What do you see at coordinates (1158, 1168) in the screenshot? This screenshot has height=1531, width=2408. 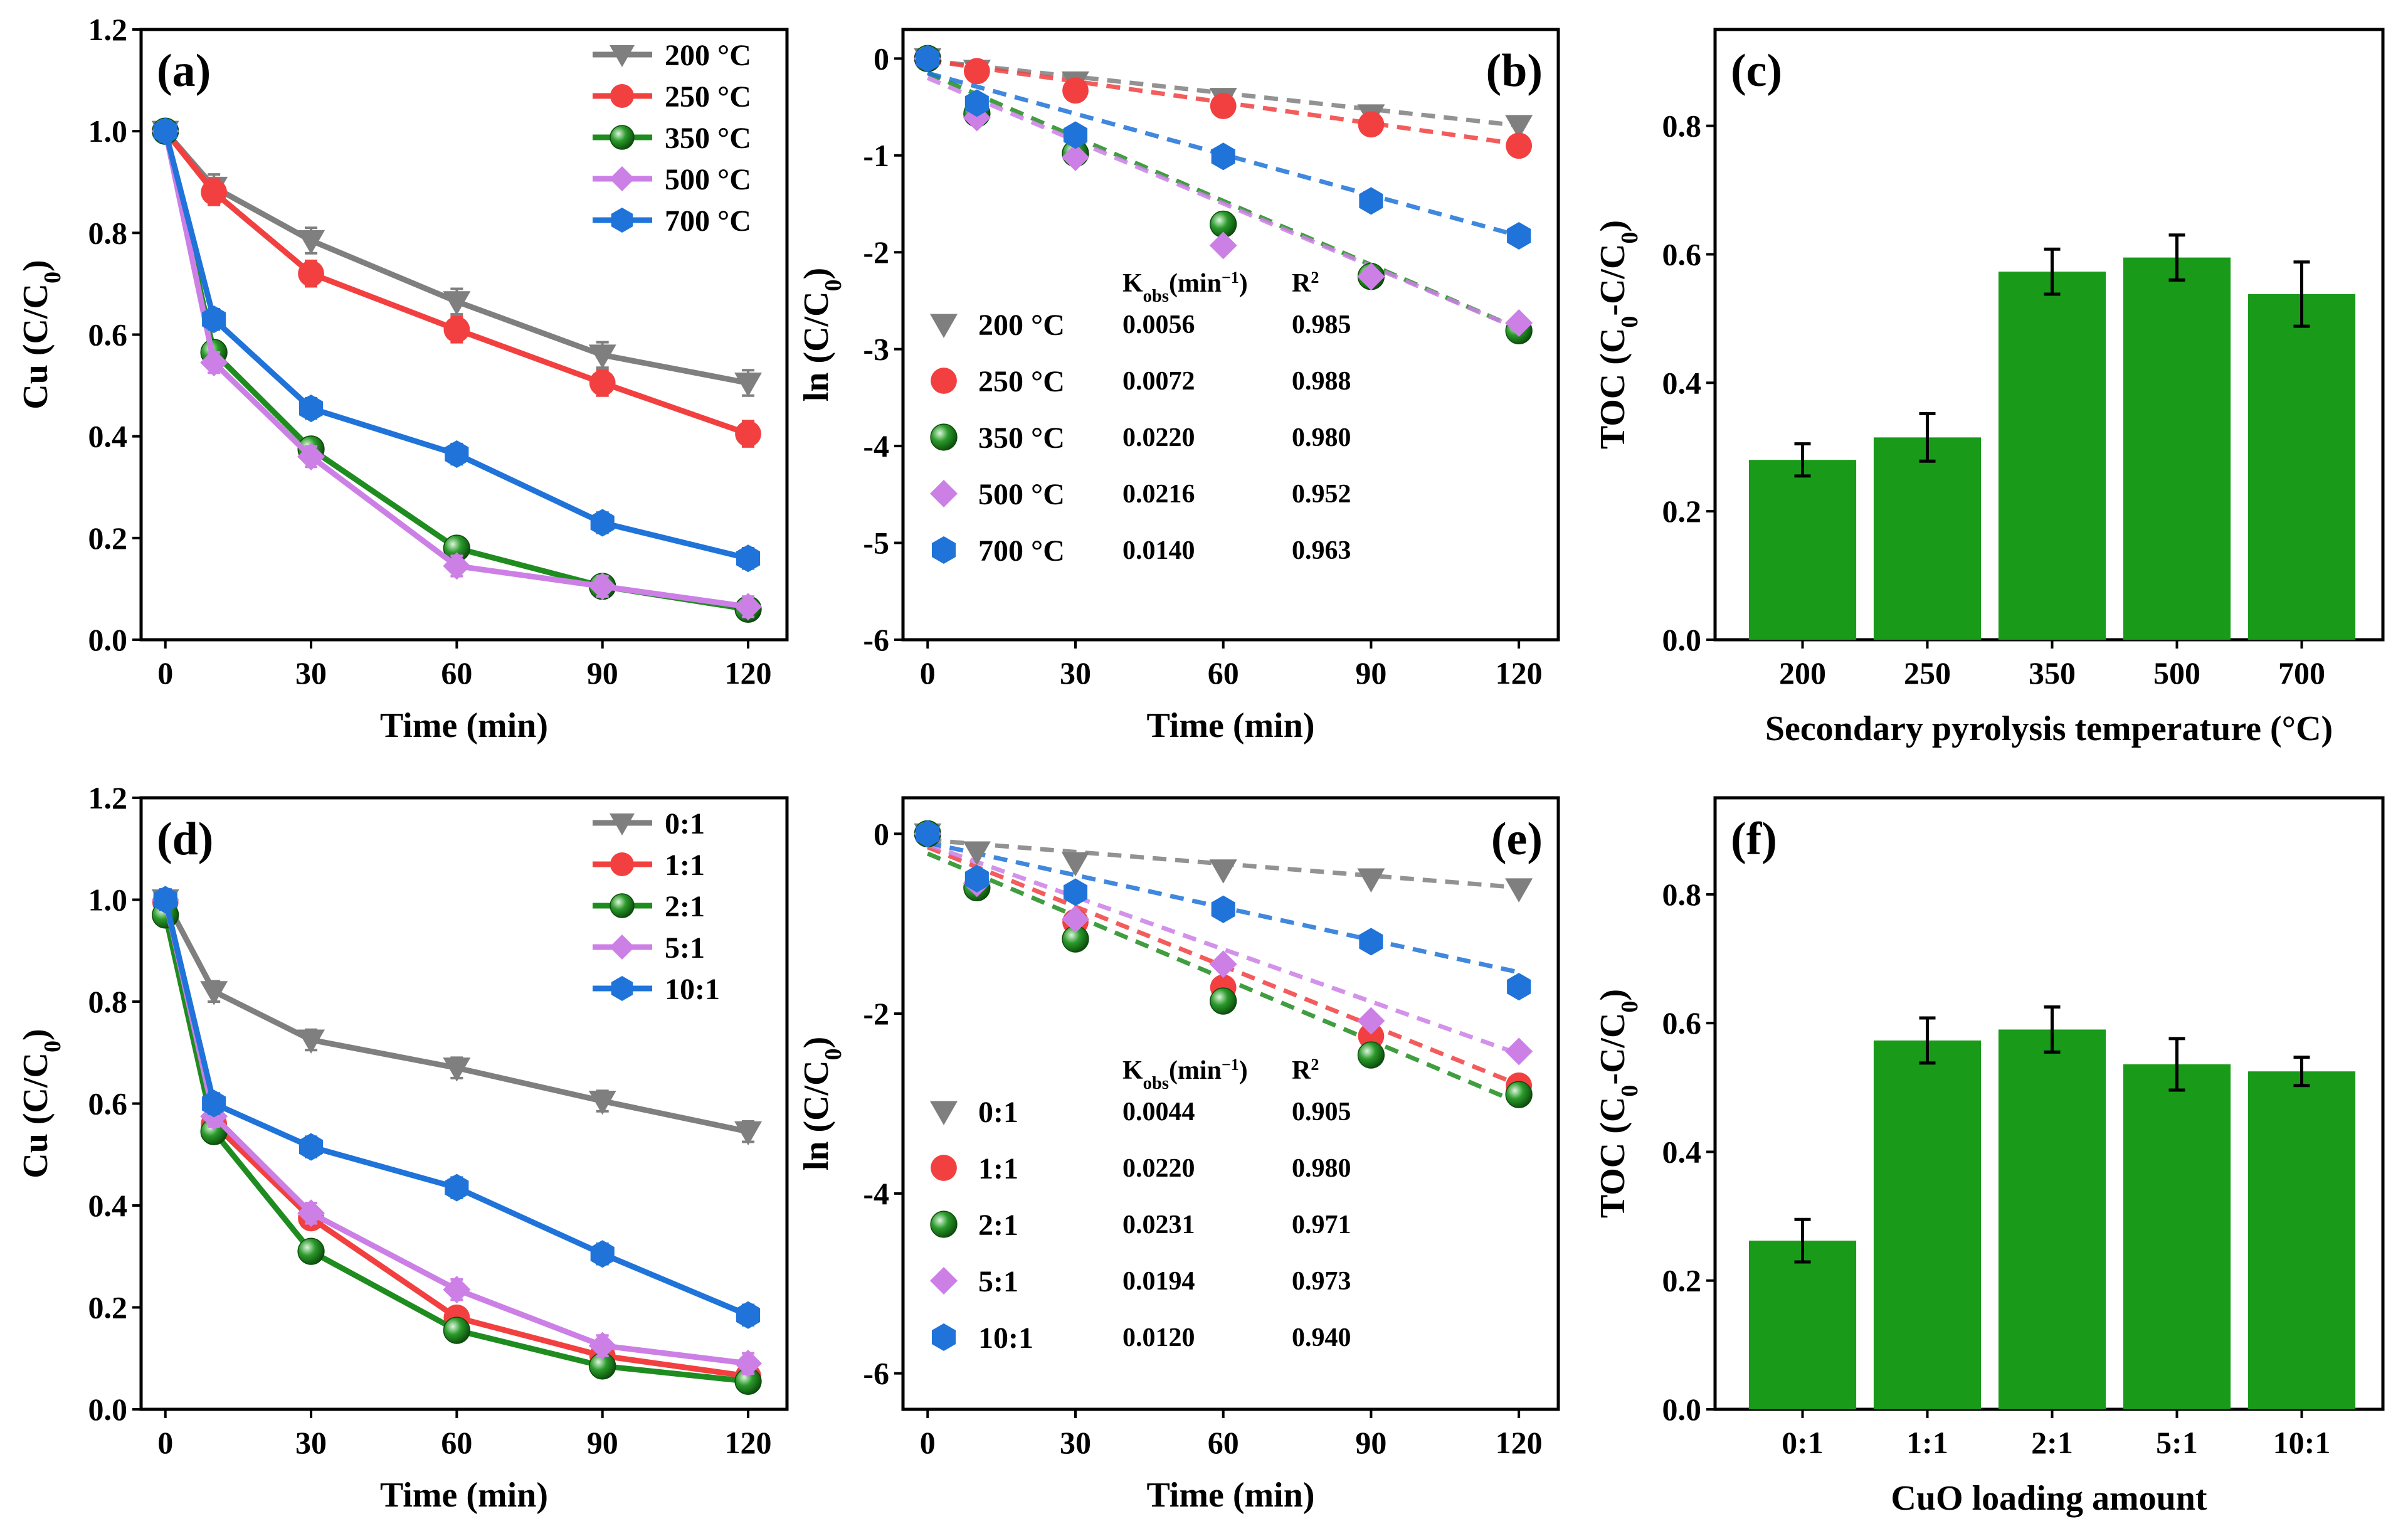 I see `table-k-value: 0.0220` at bounding box center [1158, 1168].